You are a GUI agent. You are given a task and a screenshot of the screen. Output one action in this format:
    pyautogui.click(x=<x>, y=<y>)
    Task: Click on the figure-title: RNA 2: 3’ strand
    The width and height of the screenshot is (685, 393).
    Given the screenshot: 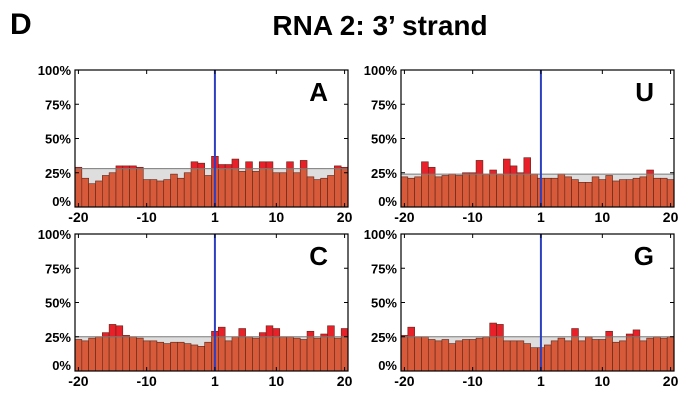 What is the action you would take?
    pyautogui.click(x=380, y=25)
    